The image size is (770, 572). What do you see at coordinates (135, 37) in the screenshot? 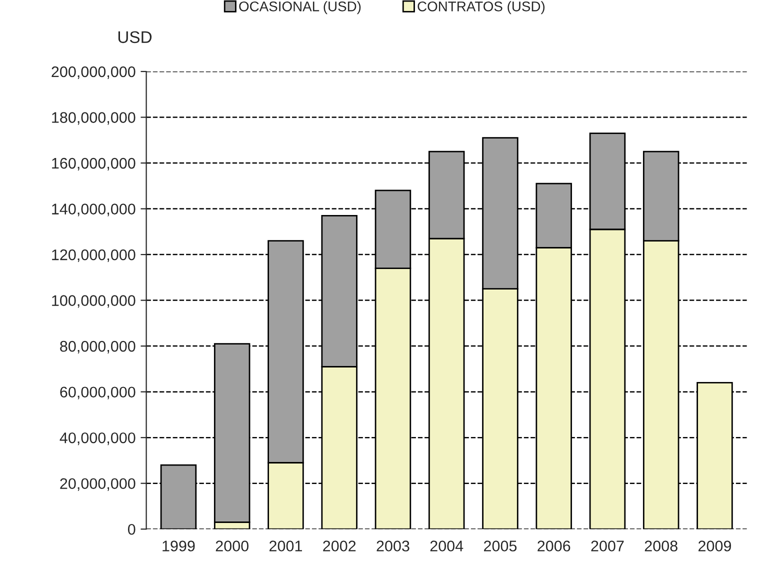
I see `y-axis-title: USD` at bounding box center [135, 37].